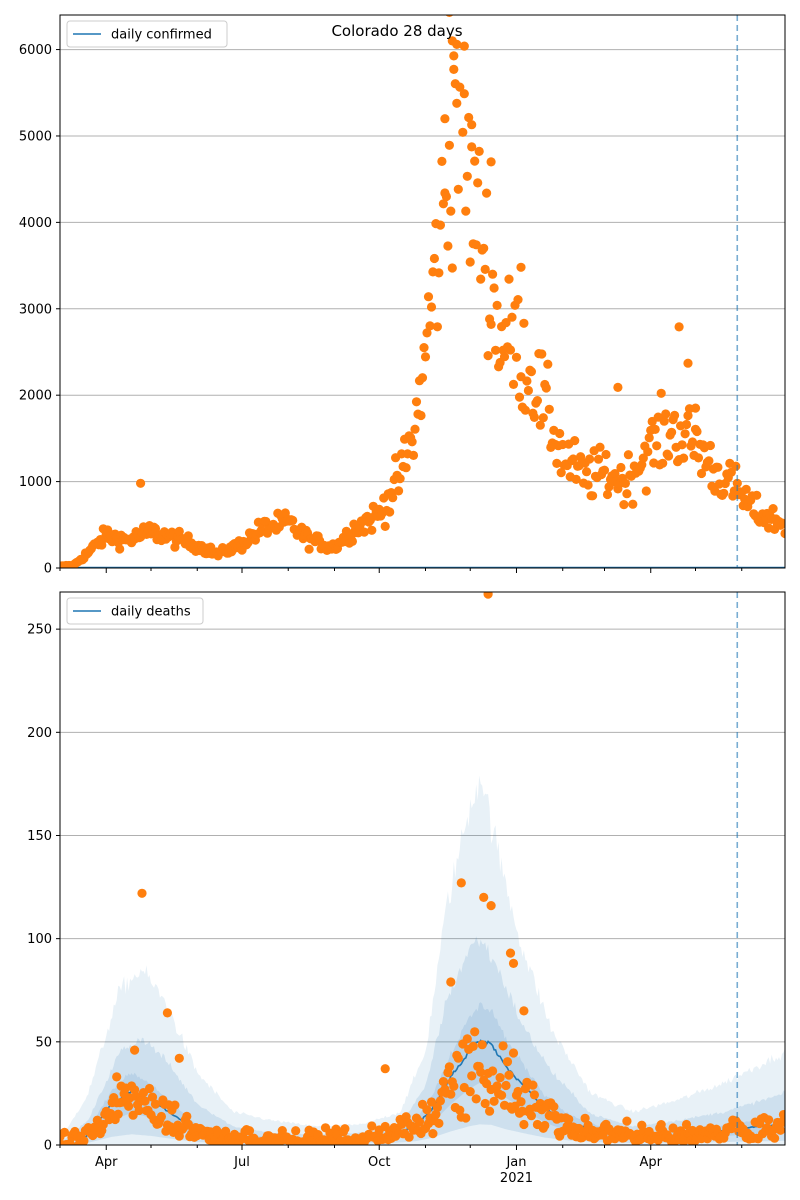 The width and height of the screenshot is (800, 1200). What do you see at coordinates (43, 1042) in the screenshot?
I see `y-tick-label: 50` at bounding box center [43, 1042].